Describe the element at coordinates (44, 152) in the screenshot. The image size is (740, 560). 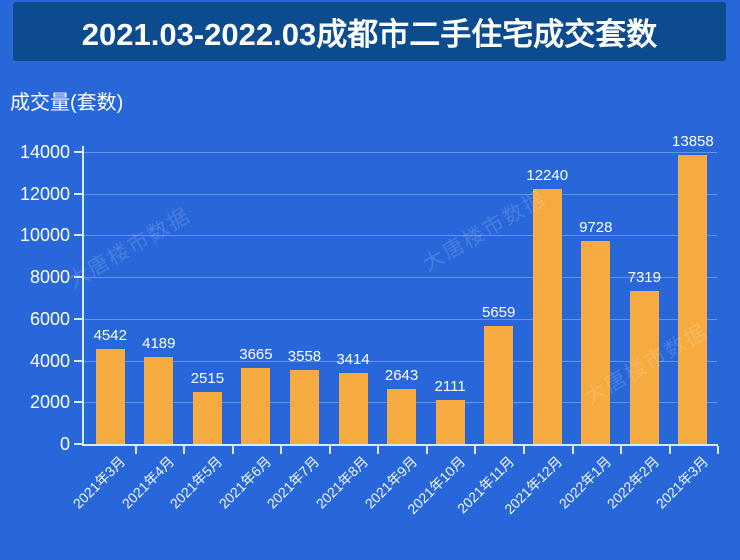
I see `y-tick-label: 14000` at that location.